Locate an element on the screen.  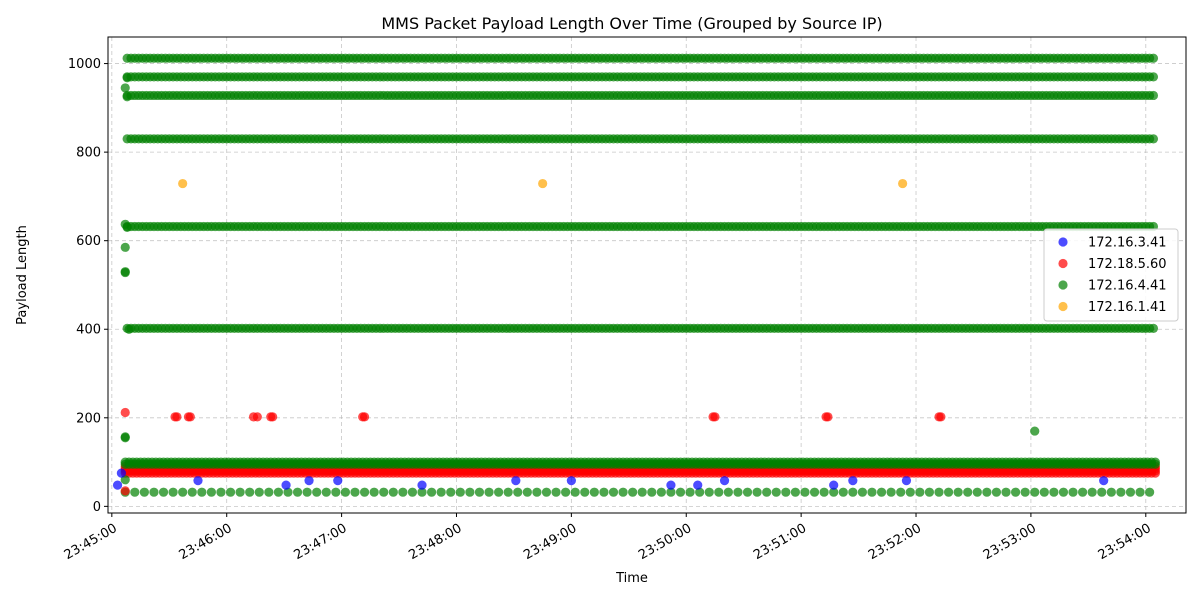
legend-entry-label: 172.16.4.41 is located at coordinates (1127, 286).